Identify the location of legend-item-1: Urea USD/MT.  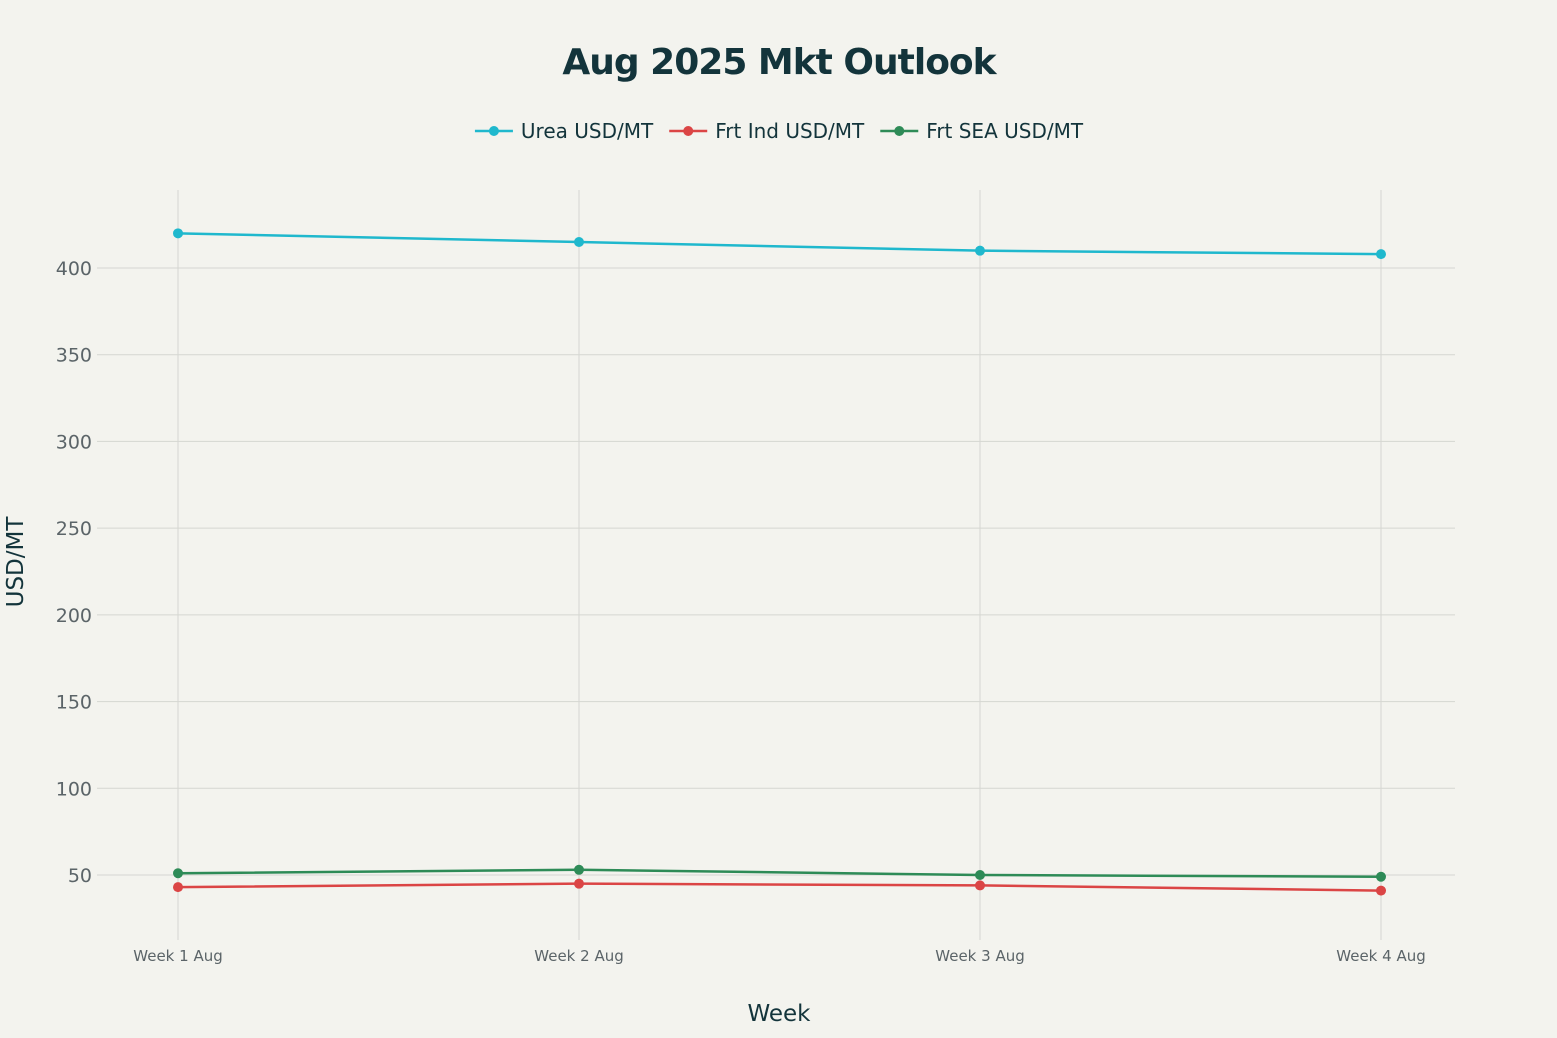
(564, 131).